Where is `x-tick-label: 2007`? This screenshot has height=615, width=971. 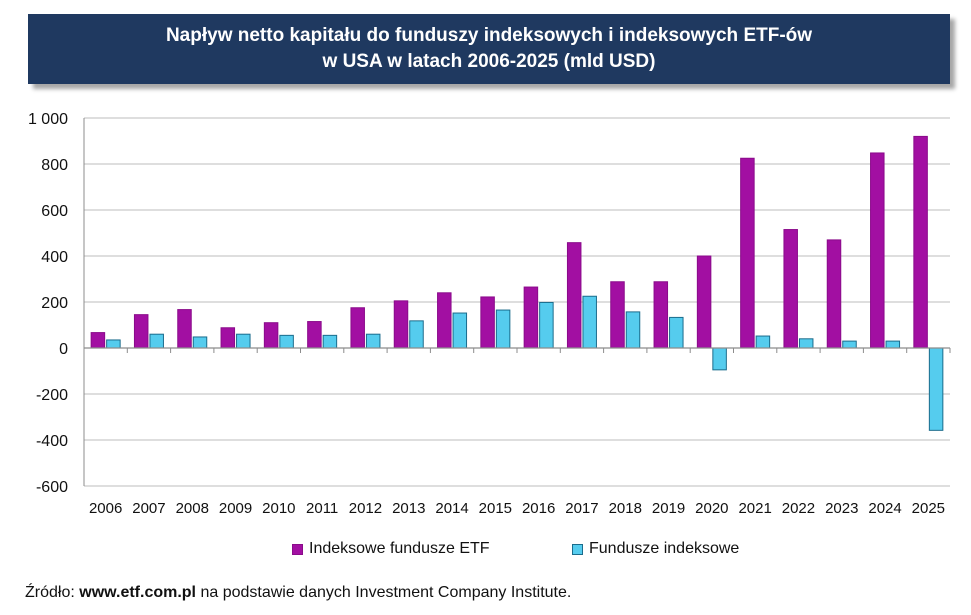 x-tick-label: 2007 is located at coordinates (148, 508).